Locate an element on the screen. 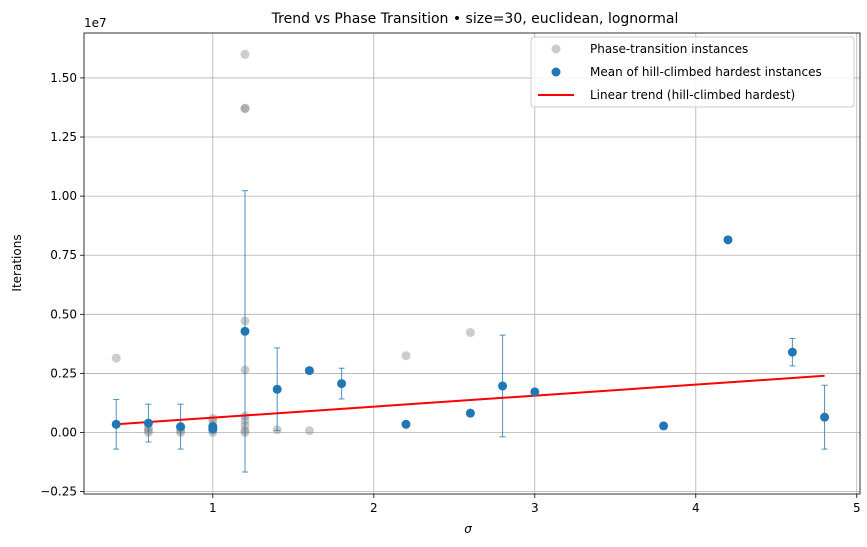 Image resolution: width=867 pixels, height=547 pixels. y-tick-label: 0.75 is located at coordinates (63, 255).